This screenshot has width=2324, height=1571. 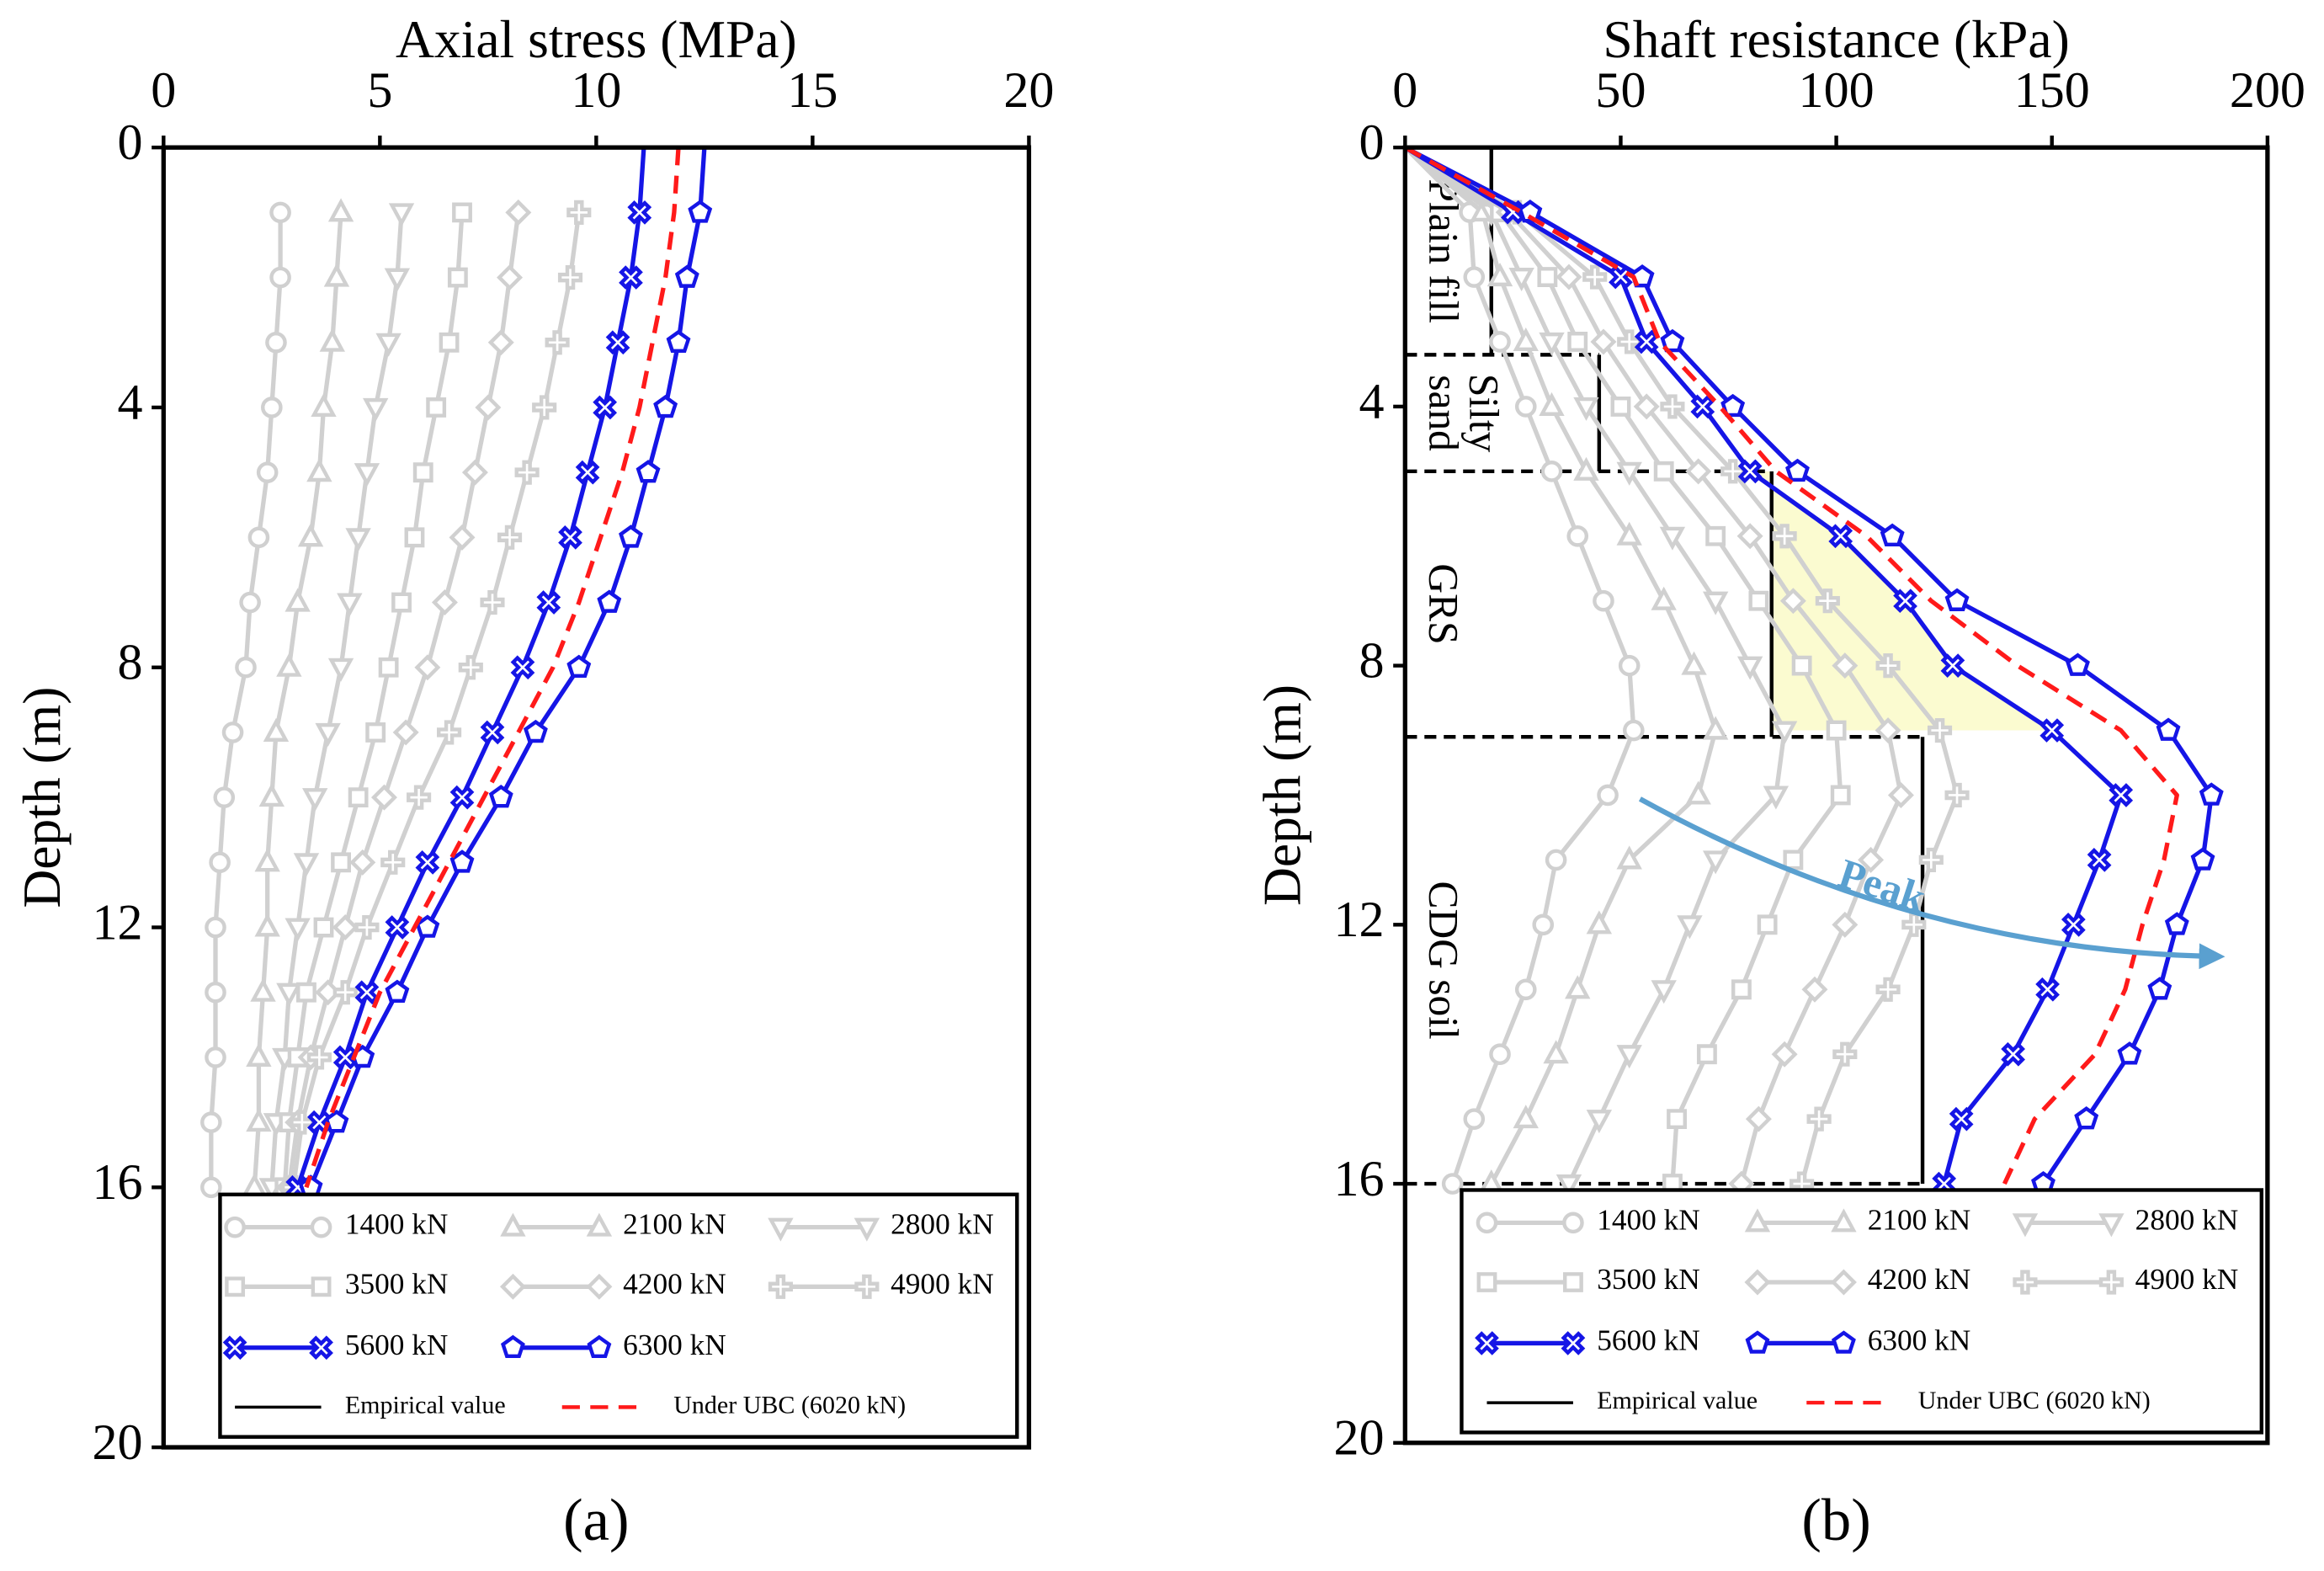 I want to click on layer-label: CDG soil, so click(x=1444, y=960).